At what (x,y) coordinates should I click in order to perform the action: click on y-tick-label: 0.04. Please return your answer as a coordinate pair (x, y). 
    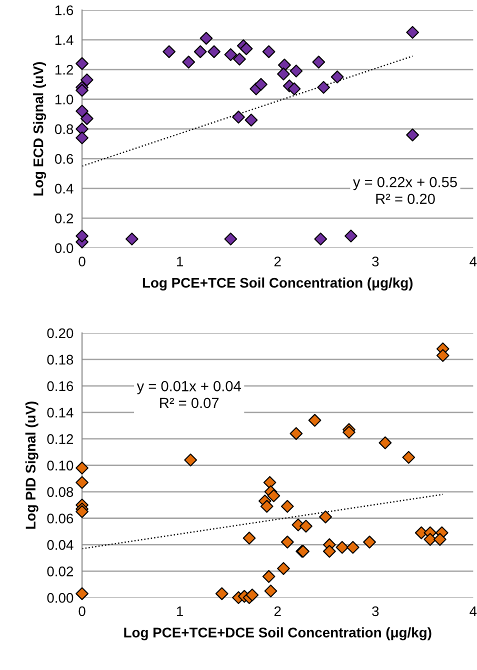
    Looking at the image, I should click on (60, 545).